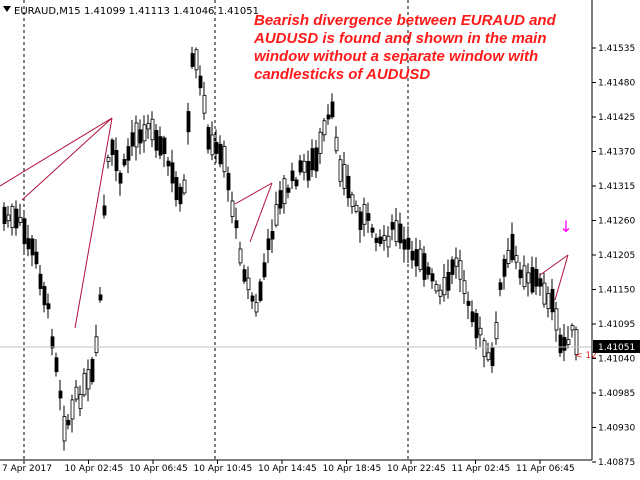  I want to click on annotation-line: candlesticks of AUDUSD, so click(342, 74).